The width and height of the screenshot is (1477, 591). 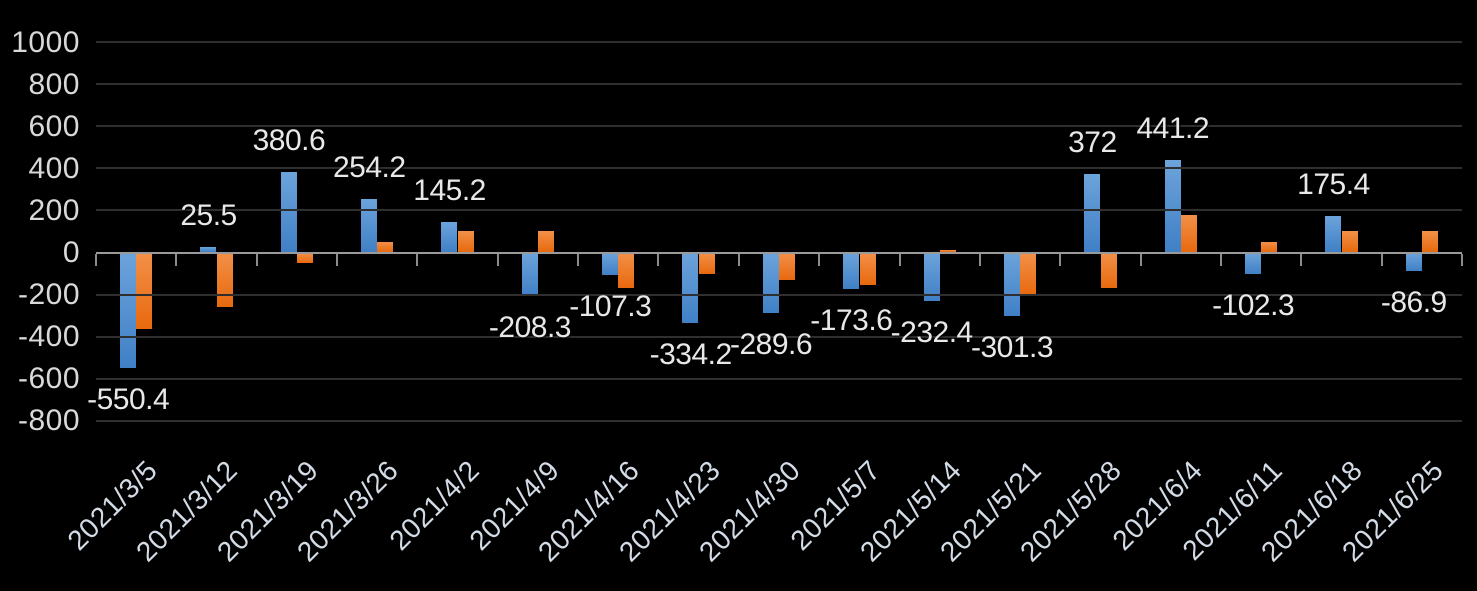 I want to click on data-label: -107.3, so click(x=610, y=307).